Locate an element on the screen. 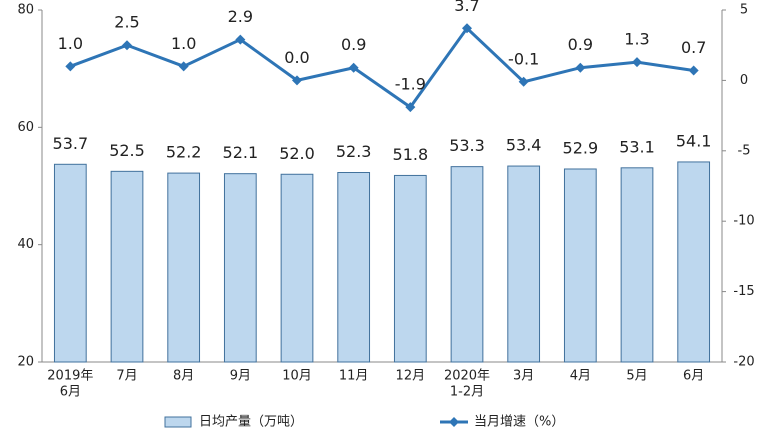 Image resolution: width=773 pixels, height=439 pixels. bar-value-label: 52.3 is located at coordinates (354, 151).